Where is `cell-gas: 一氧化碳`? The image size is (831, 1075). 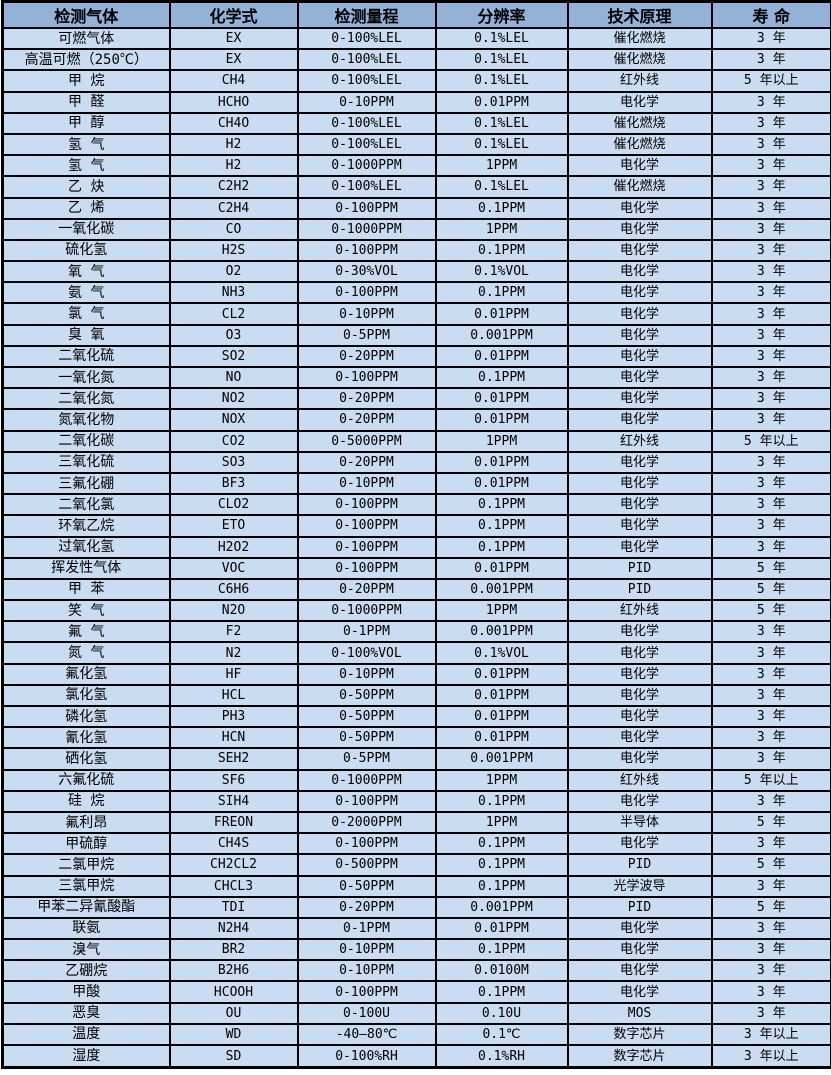 cell-gas: 一氧化碳 is located at coordinates (86, 229).